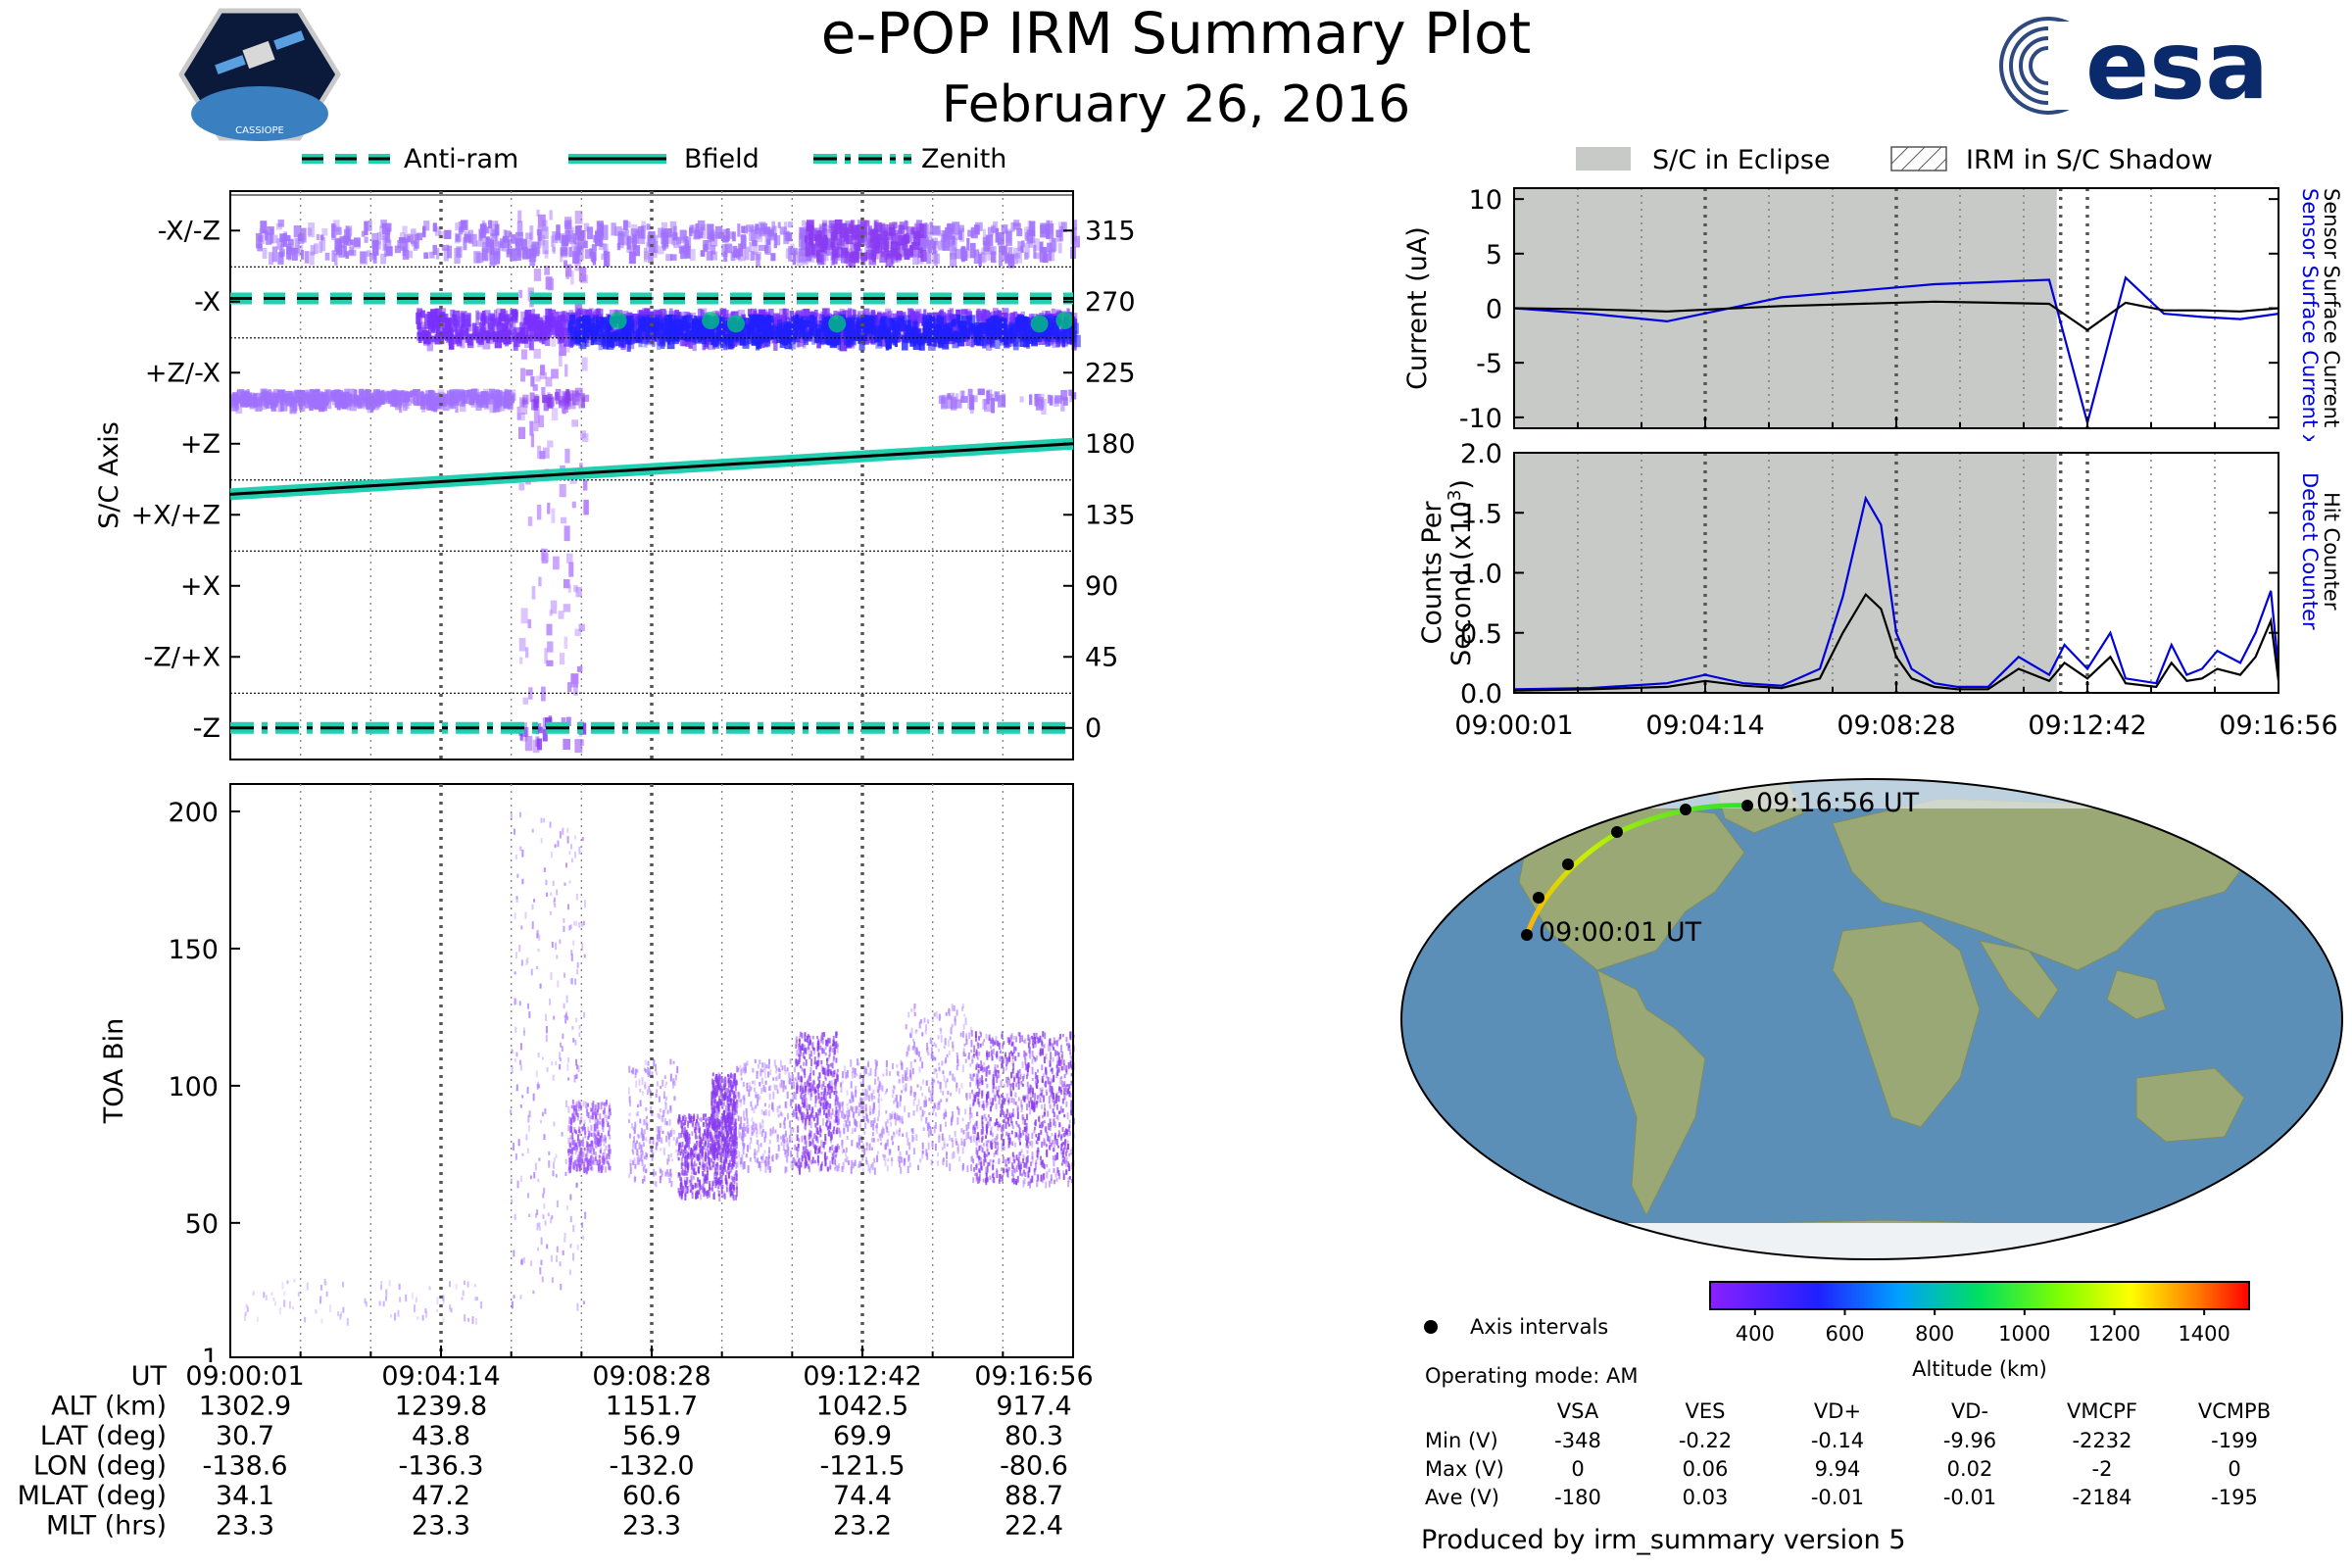 This screenshot has width=2352, height=1568. Describe the element at coordinates (1432, 573) in the screenshot. I see `counts-ylabel-line1: Counts Per` at that location.